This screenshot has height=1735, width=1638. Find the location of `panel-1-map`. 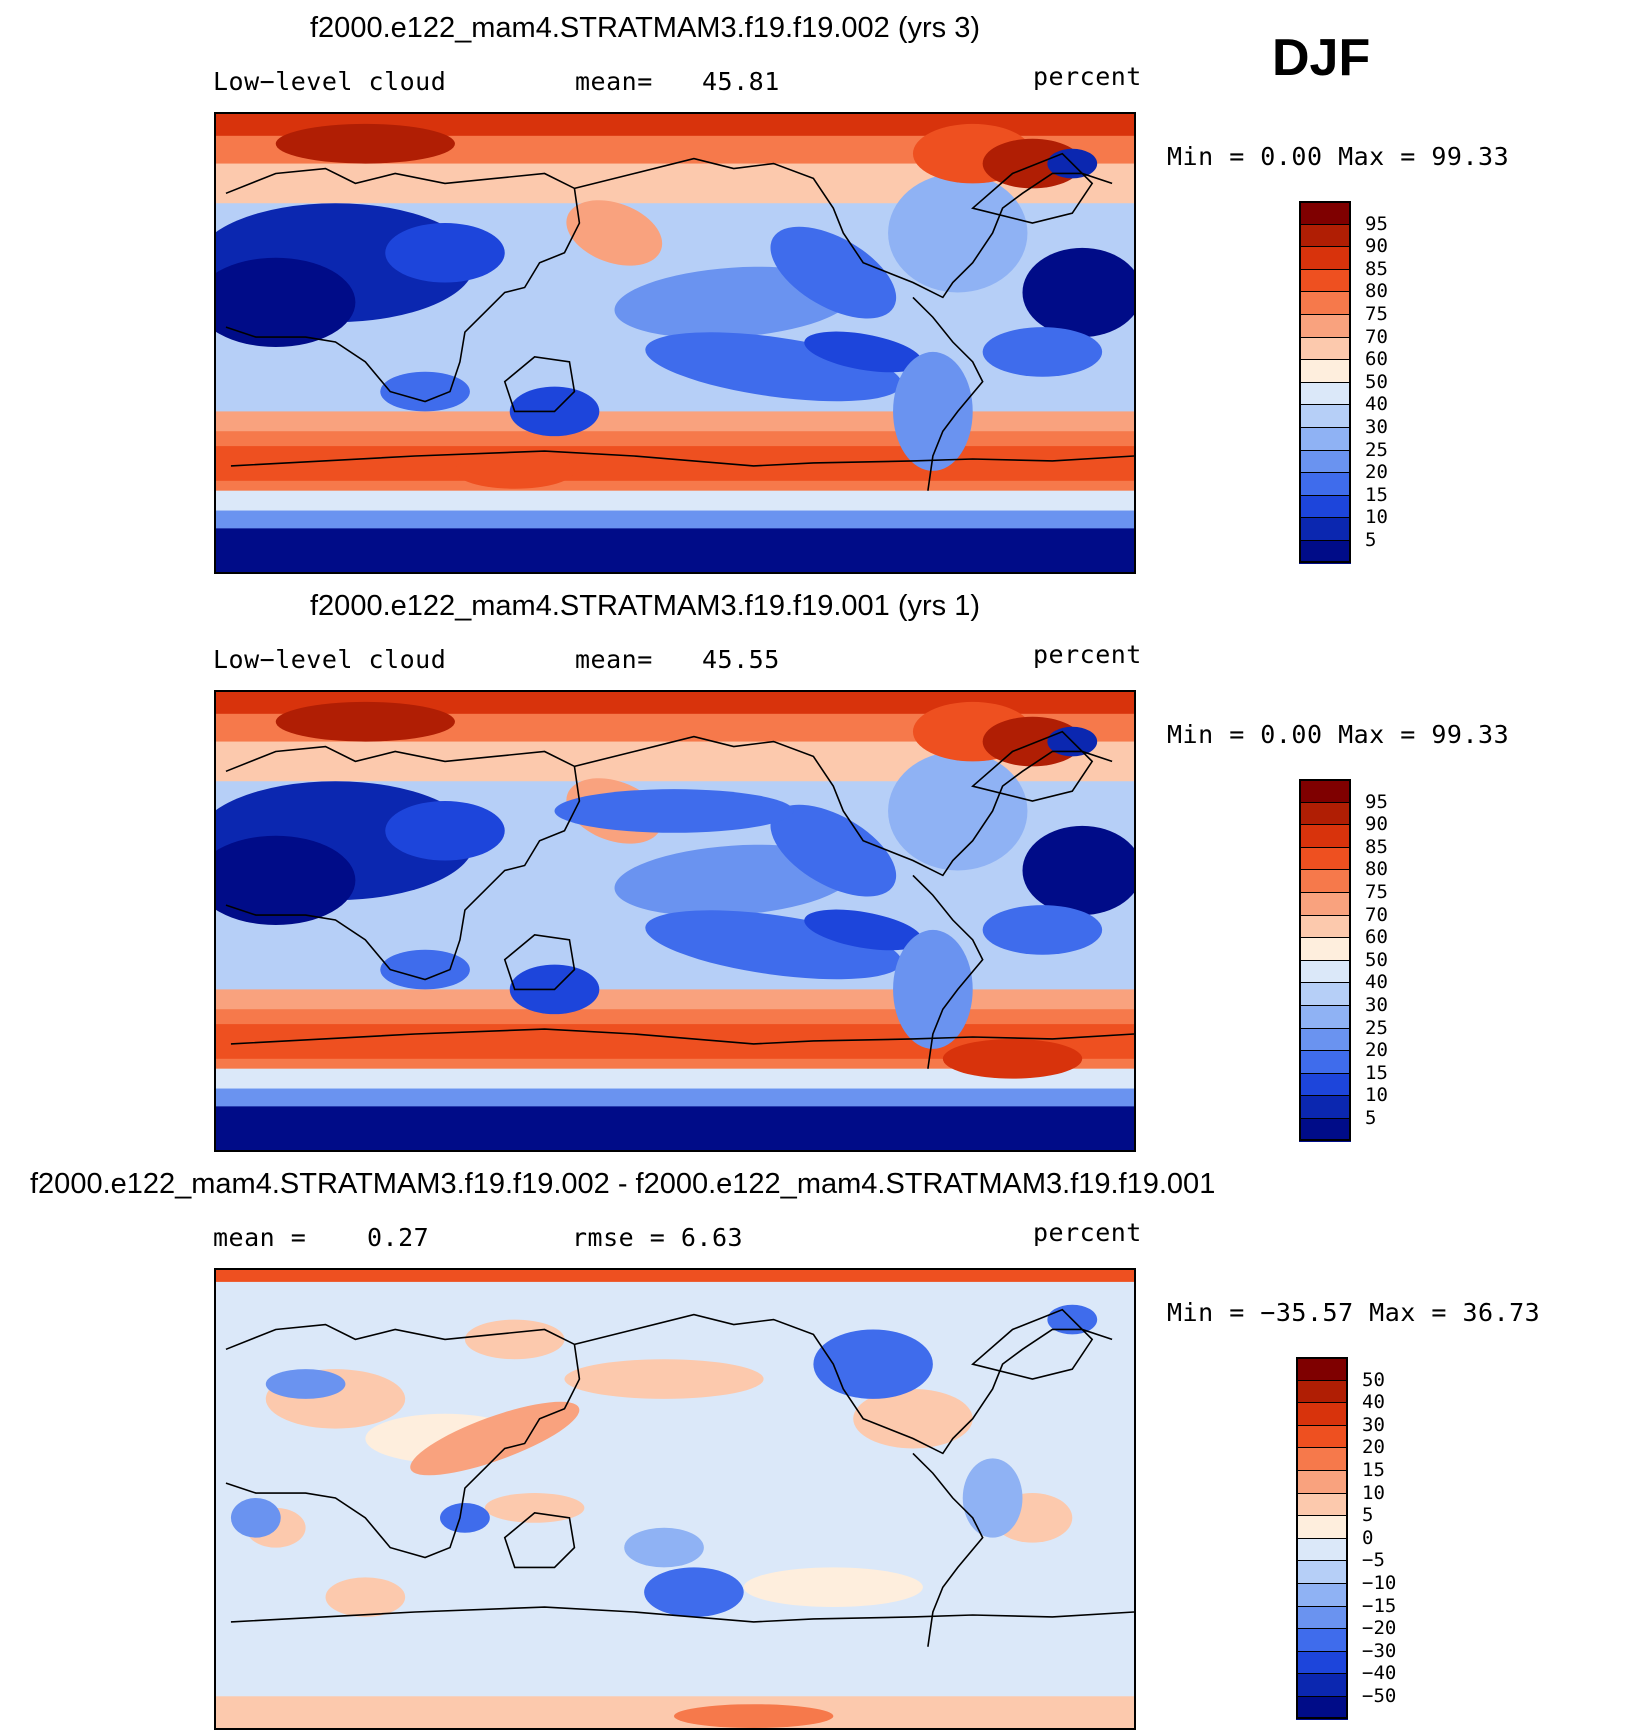

panel-1-map is located at coordinates (675, 343).